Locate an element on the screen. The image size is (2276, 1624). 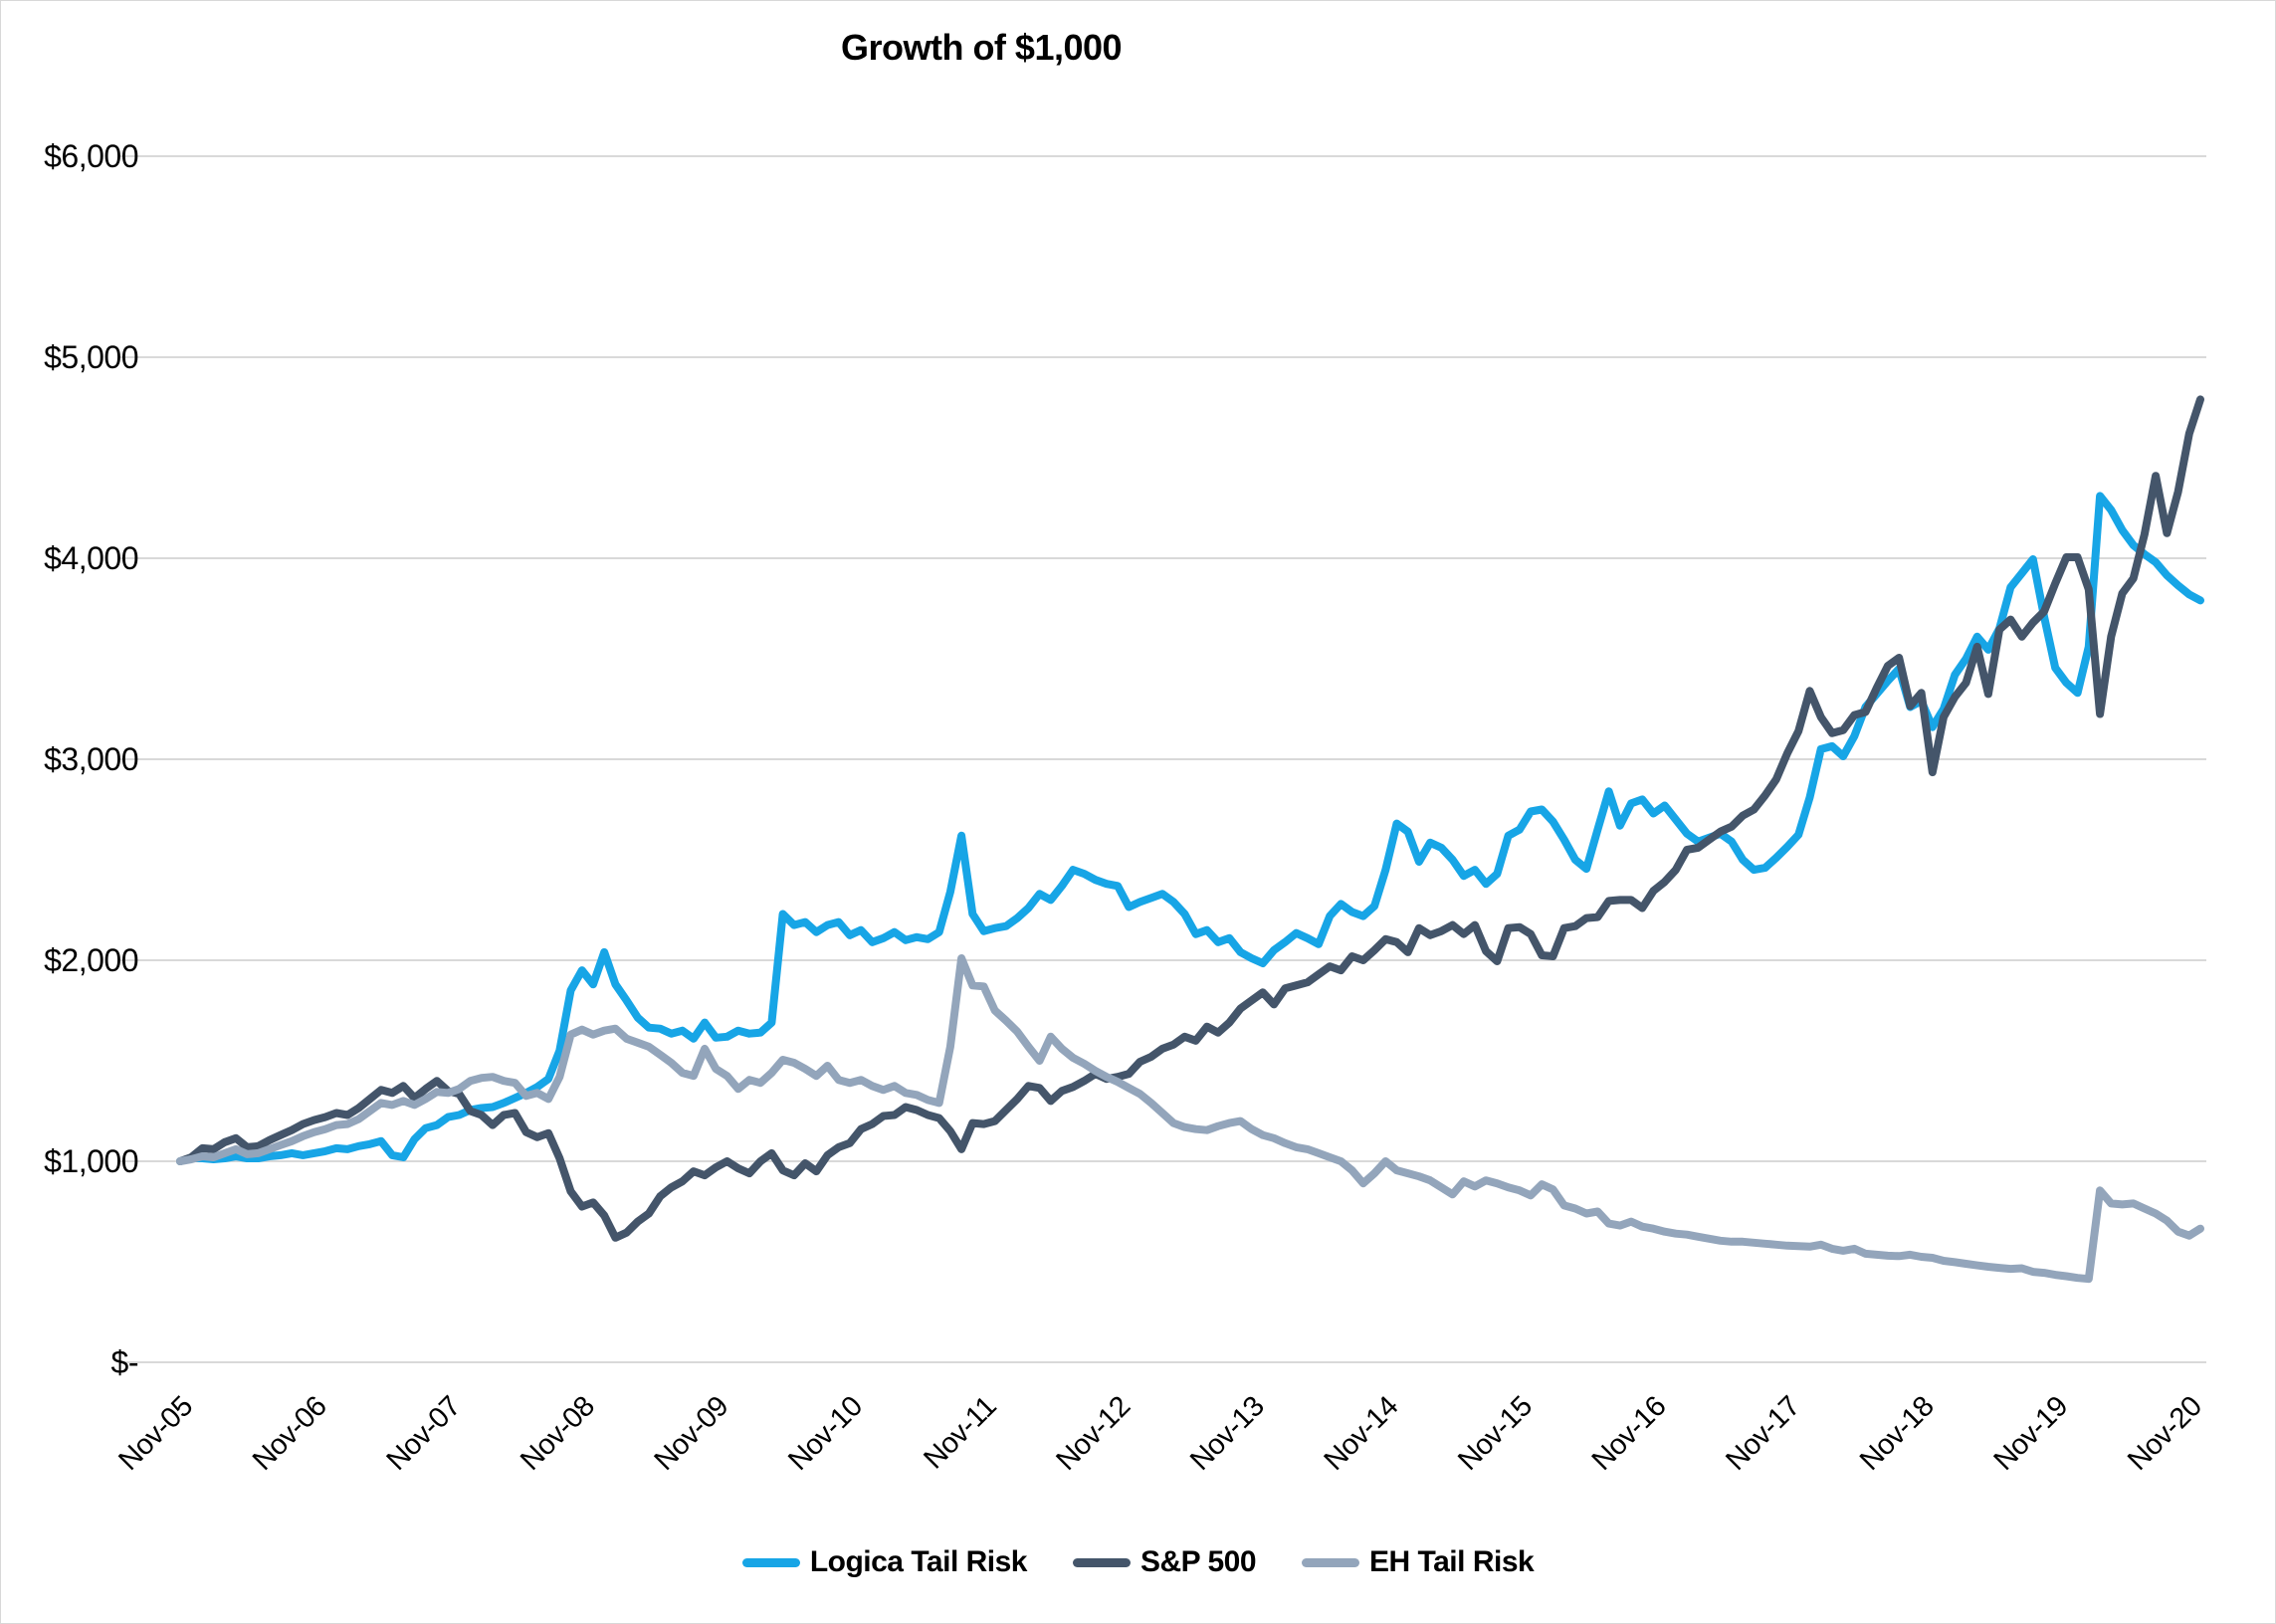
y-axis-tick-label: $5,000 is located at coordinates (91, 357).